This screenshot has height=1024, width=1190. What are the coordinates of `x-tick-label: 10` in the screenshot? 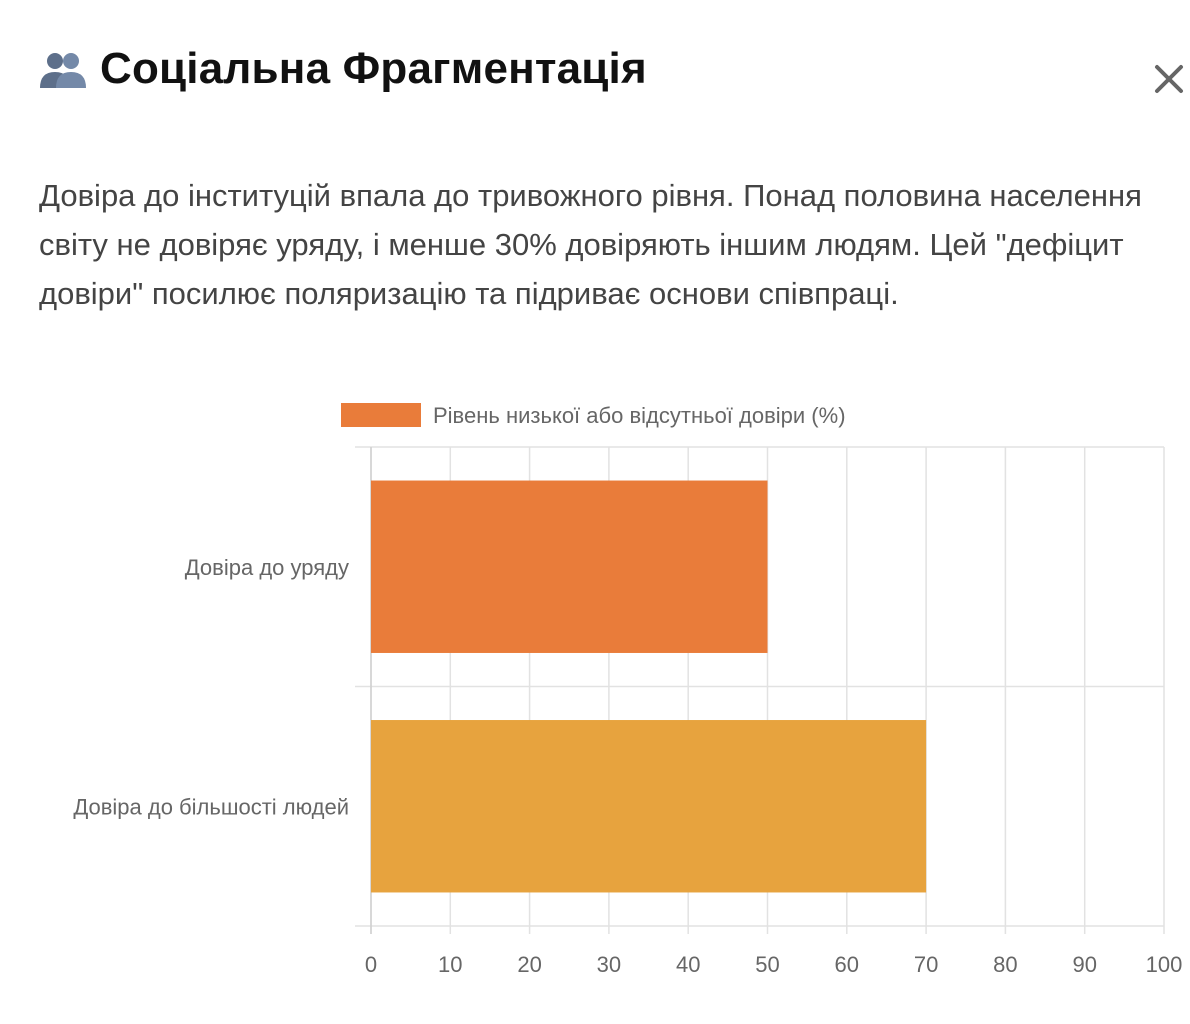 It's located at (450, 964).